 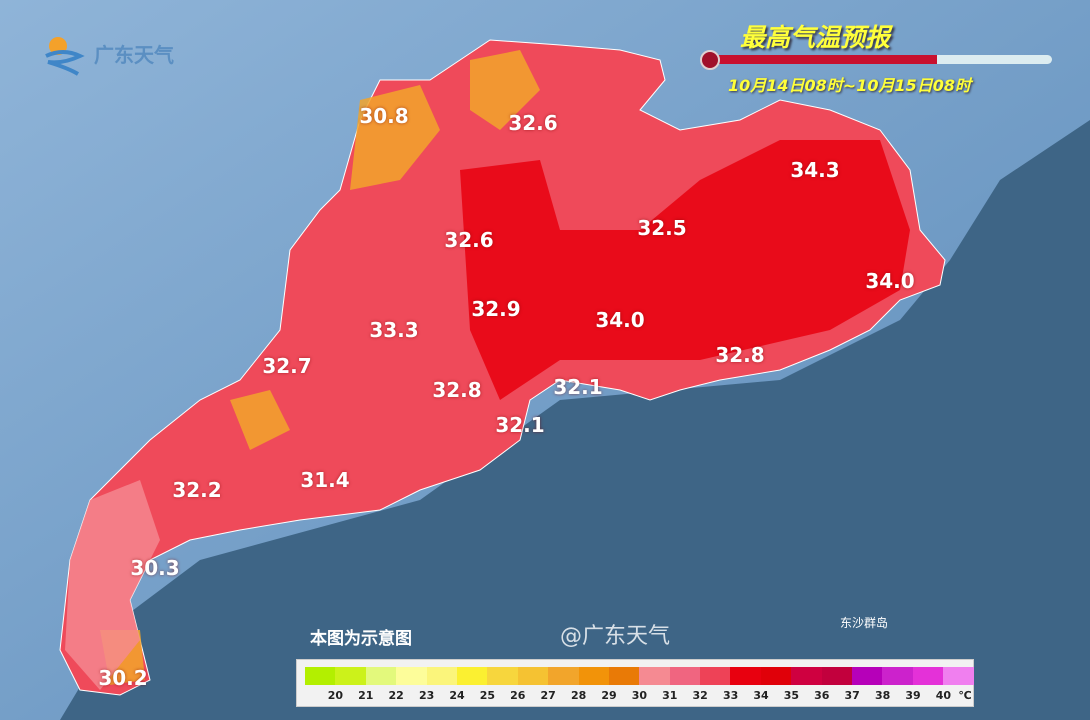 I want to click on thermometer-graphic, so click(x=877, y=60).